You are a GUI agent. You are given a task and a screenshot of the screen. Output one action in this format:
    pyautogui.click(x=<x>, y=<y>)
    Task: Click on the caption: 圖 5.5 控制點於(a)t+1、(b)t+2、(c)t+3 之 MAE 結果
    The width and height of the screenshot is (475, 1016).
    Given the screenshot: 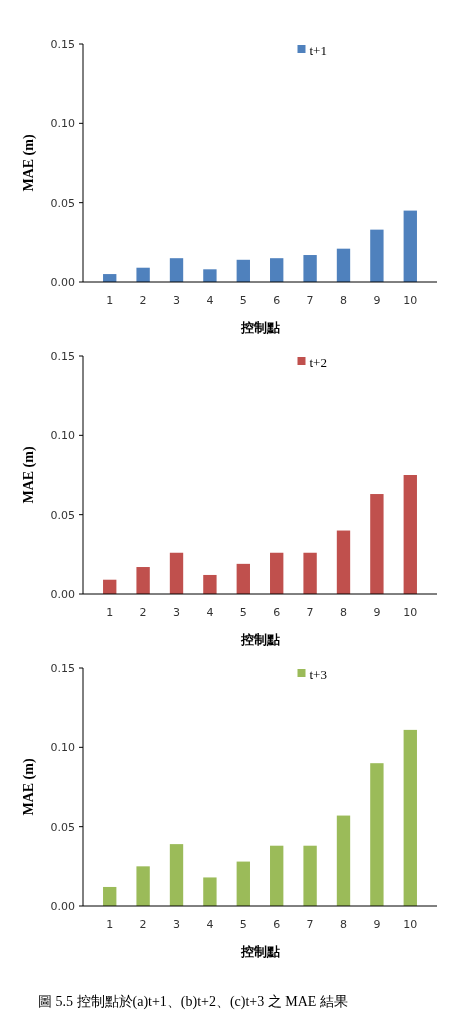 What is the action you would take?
    pyautogui.click(x=193, y=1002)
    